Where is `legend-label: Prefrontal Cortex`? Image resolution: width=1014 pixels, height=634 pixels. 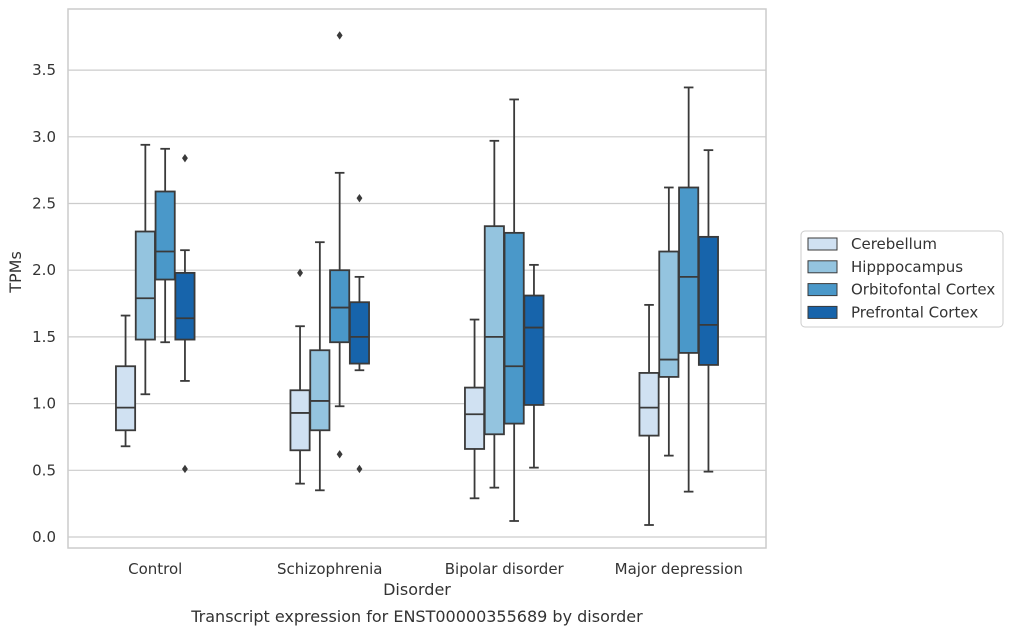 legend-label: Prefrontal Cortex is located at coordinates (914, 312).